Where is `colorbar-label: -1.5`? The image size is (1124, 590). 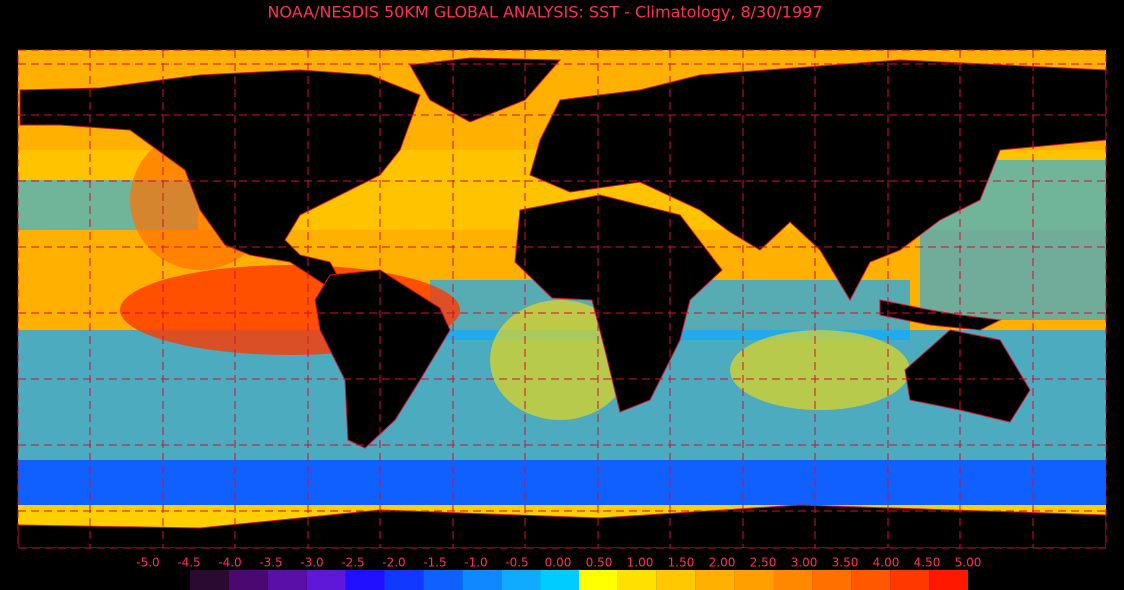 colorbar-label: -1.5 is located at coordinates (434, 563).